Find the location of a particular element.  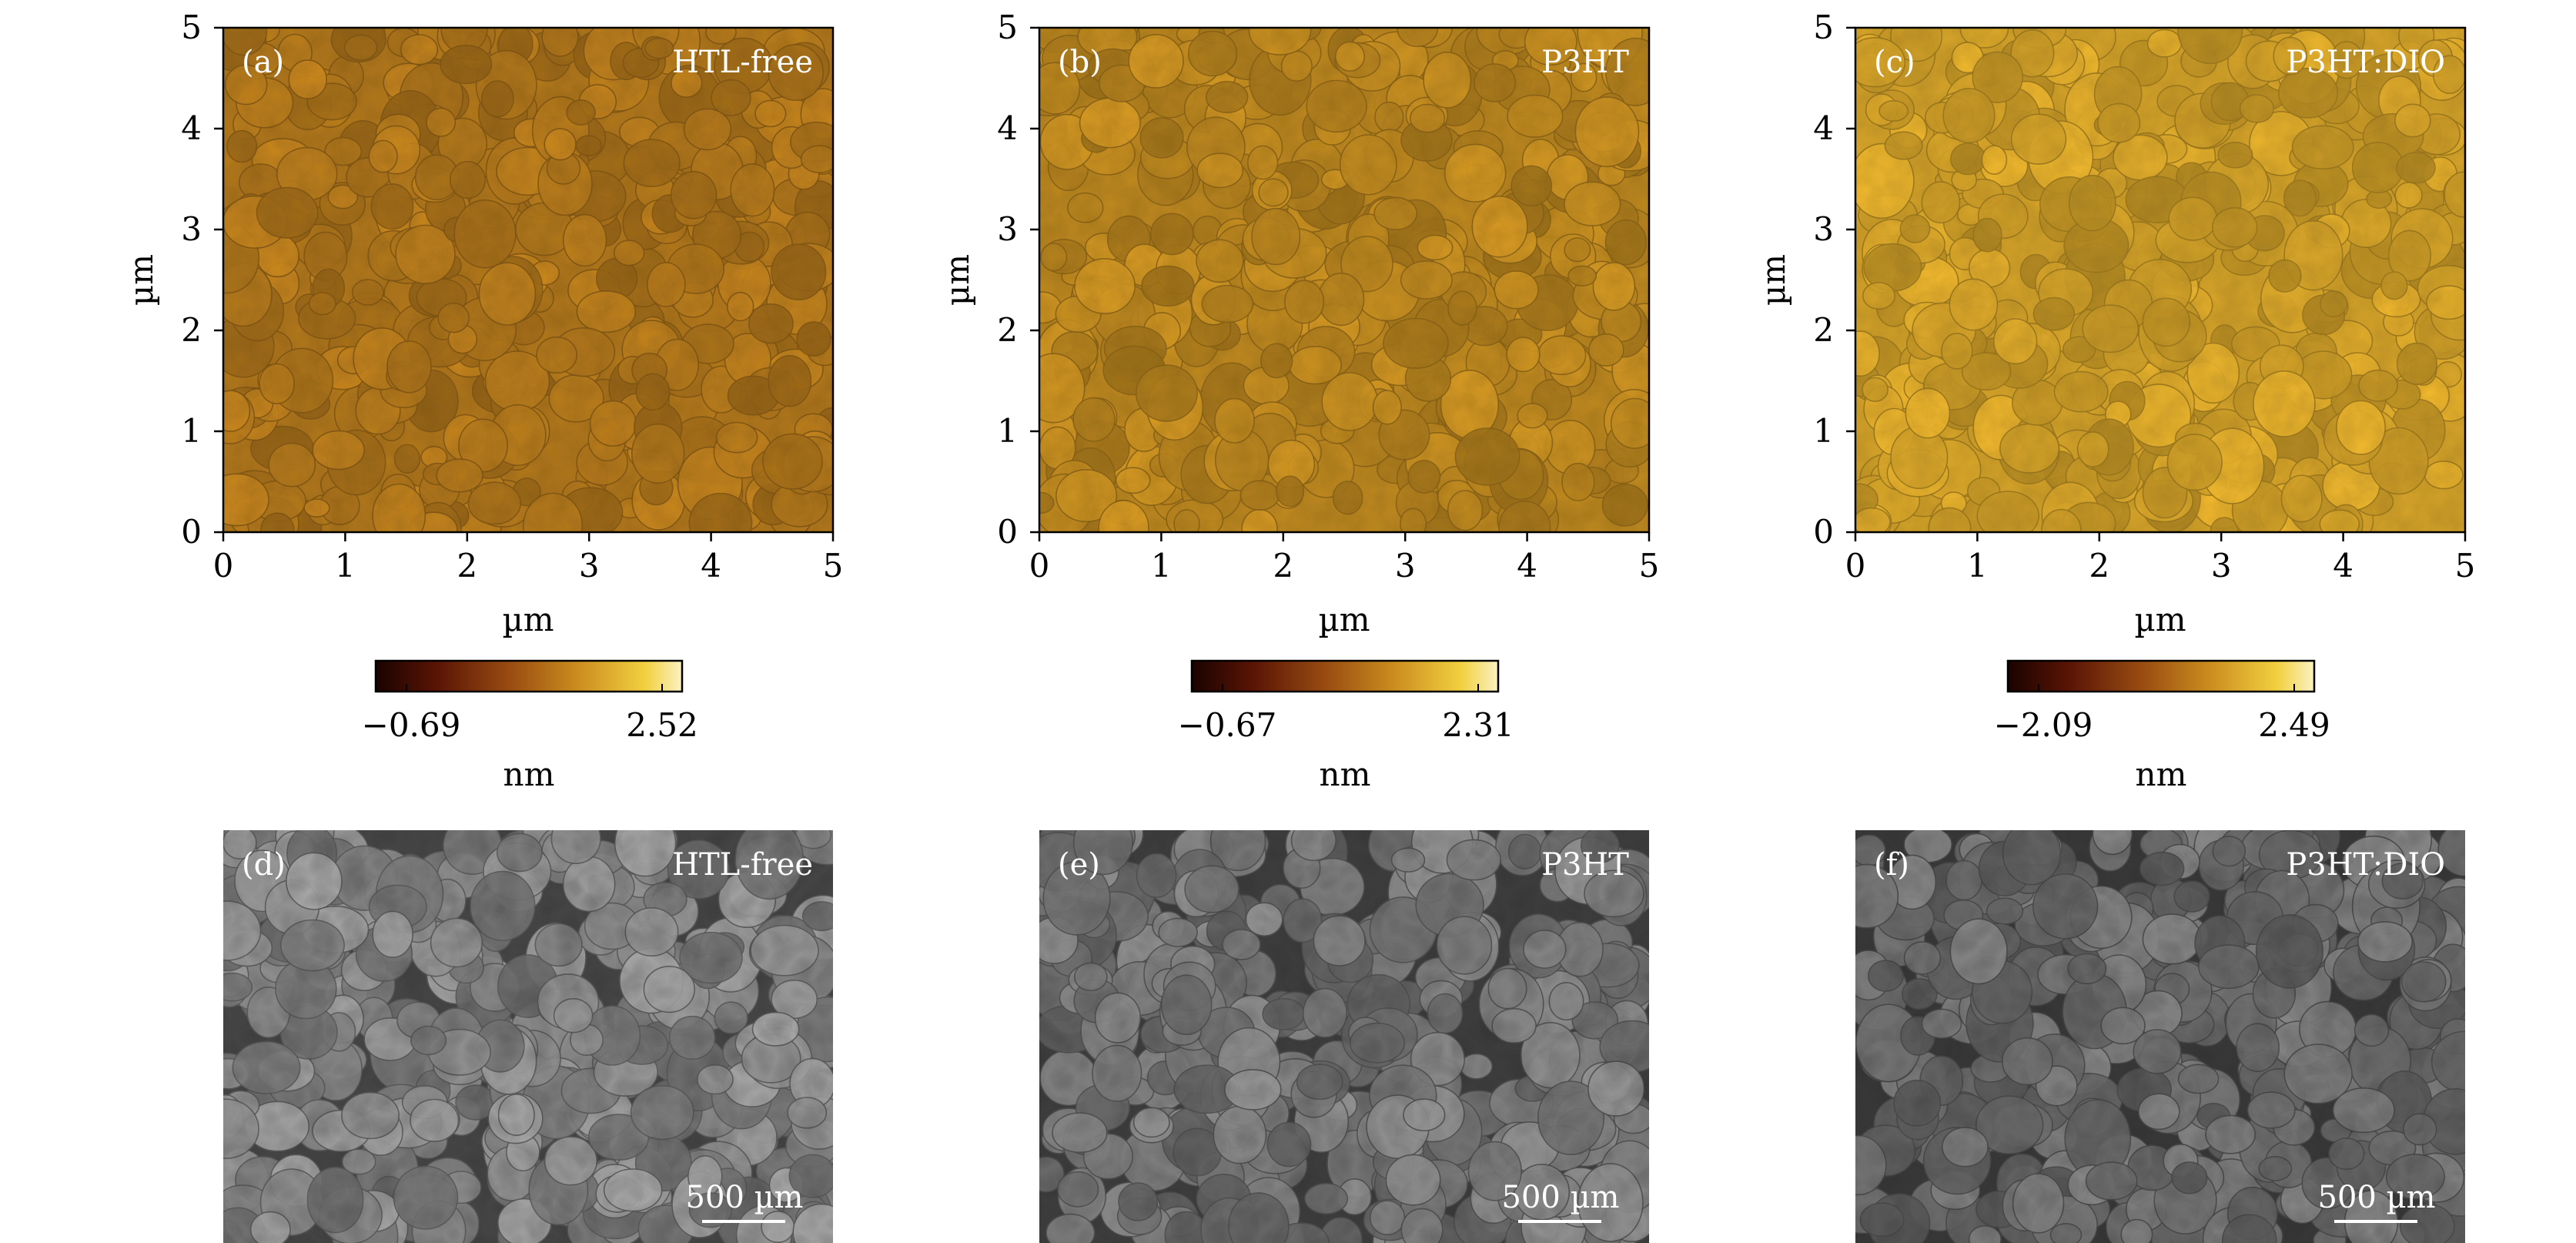

colorbar-max: 2.31 is located at coordinates (1478, 725).